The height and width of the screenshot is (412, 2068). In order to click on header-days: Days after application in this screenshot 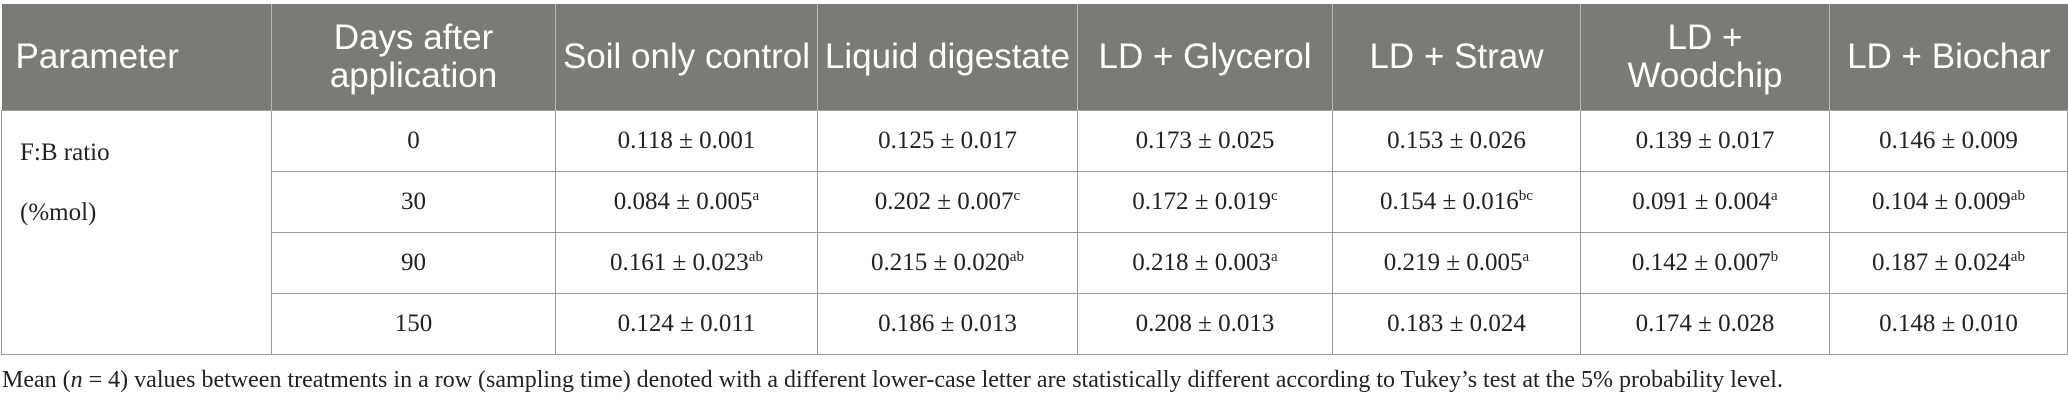, I will do `click(413, 57)`.